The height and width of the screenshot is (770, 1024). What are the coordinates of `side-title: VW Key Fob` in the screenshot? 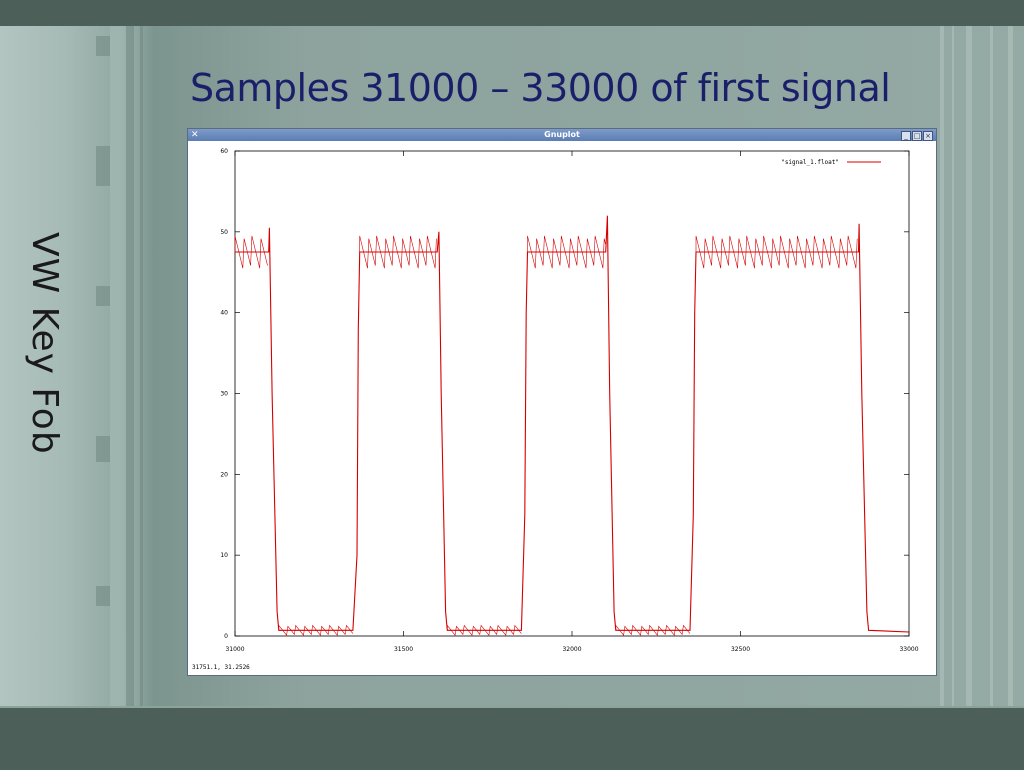 It's located at (44, 343).